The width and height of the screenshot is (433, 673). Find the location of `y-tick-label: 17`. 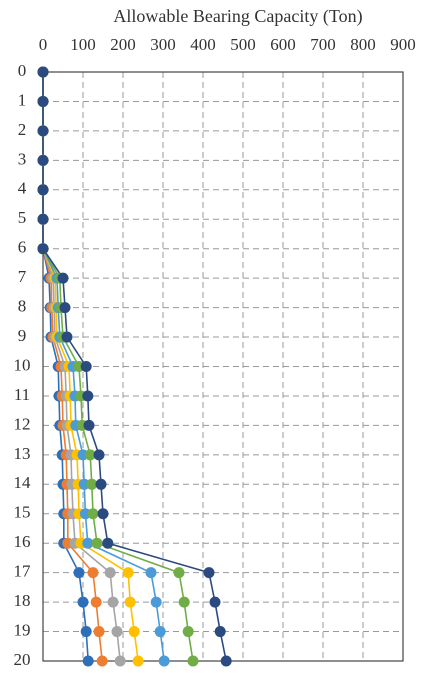

y-tick-label: 17 is located at coordinates (23, 571).